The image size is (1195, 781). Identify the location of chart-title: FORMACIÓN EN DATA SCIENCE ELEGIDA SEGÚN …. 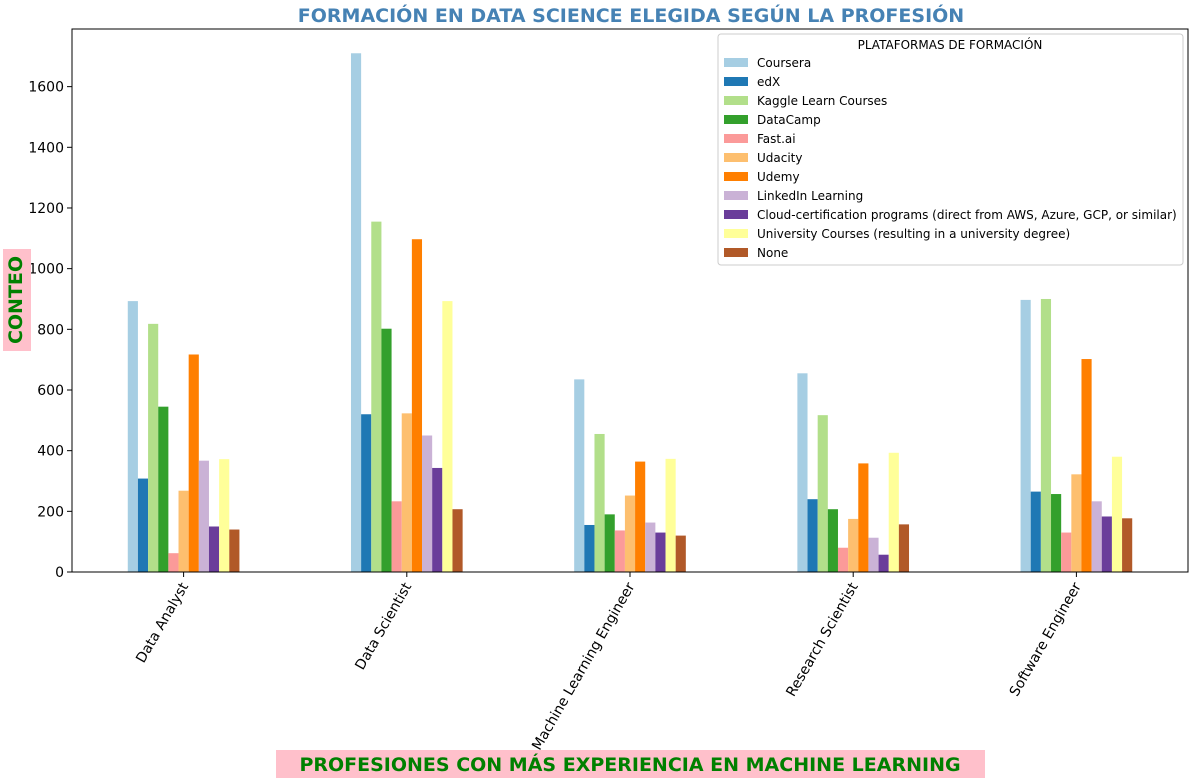
(631, 15).